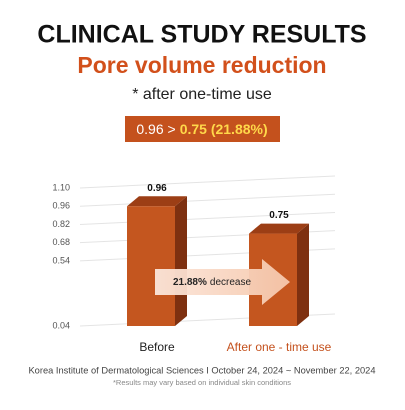 This screenshot has width=405, height=410. I want to click on badge-box, so click(202, 129).